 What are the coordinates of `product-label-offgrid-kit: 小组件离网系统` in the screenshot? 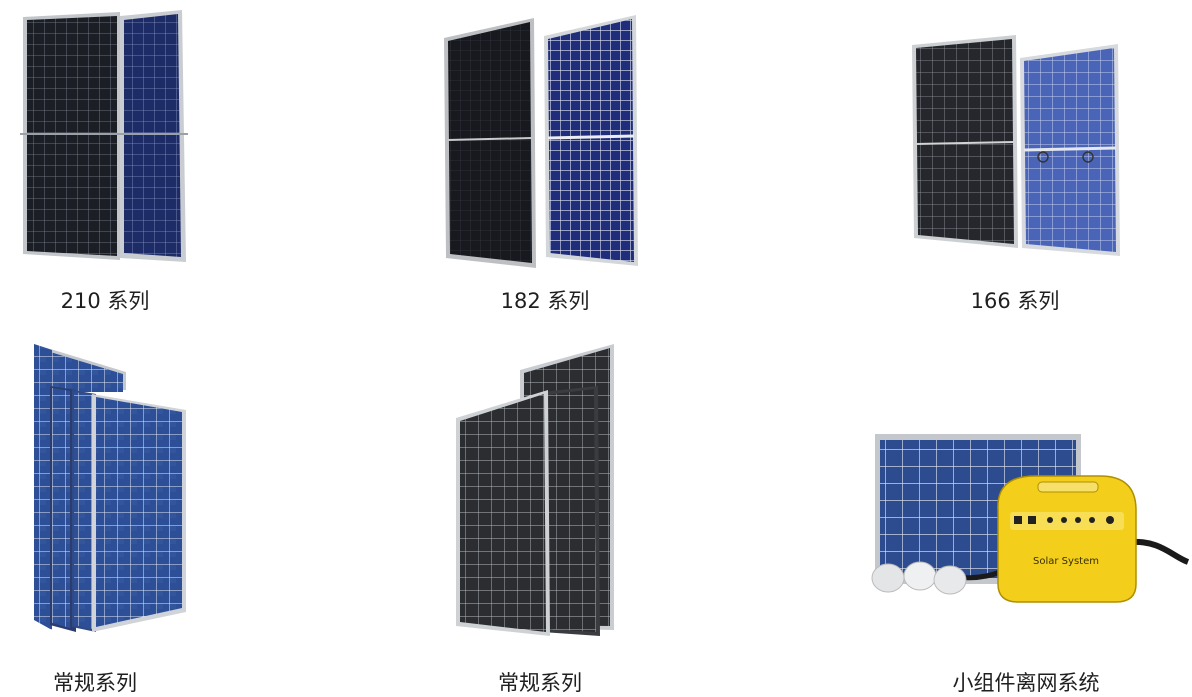 It's located at (1026, 682).